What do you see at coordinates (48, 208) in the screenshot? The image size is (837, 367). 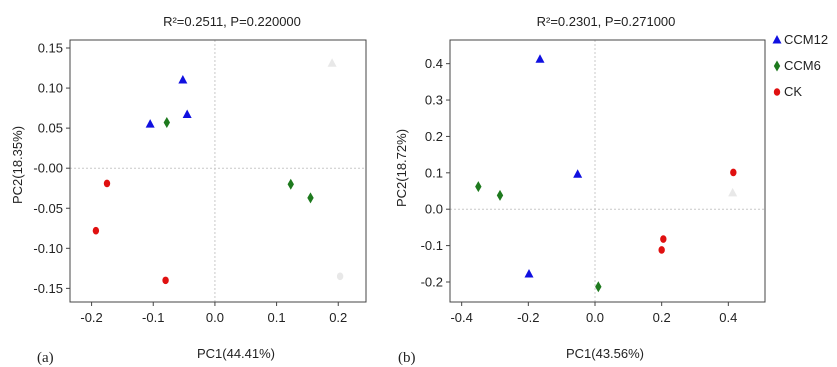 I see `panel-a-y-tick-label: -0.05` at bounding box center [48, 208].